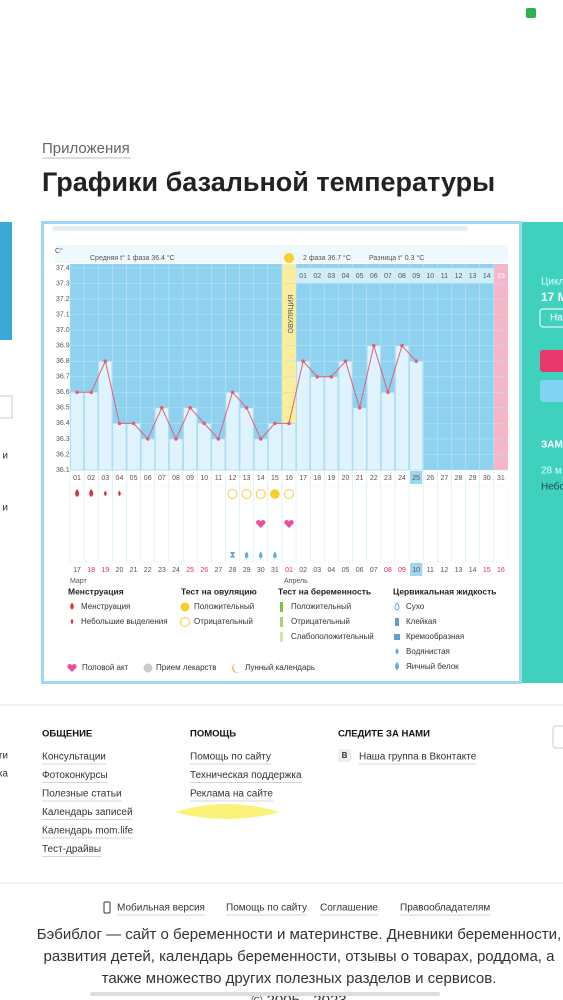 The width and height of the screenshot is (563, 1000). I want to click on y-tick-label: 36.1, so click(63, 470).